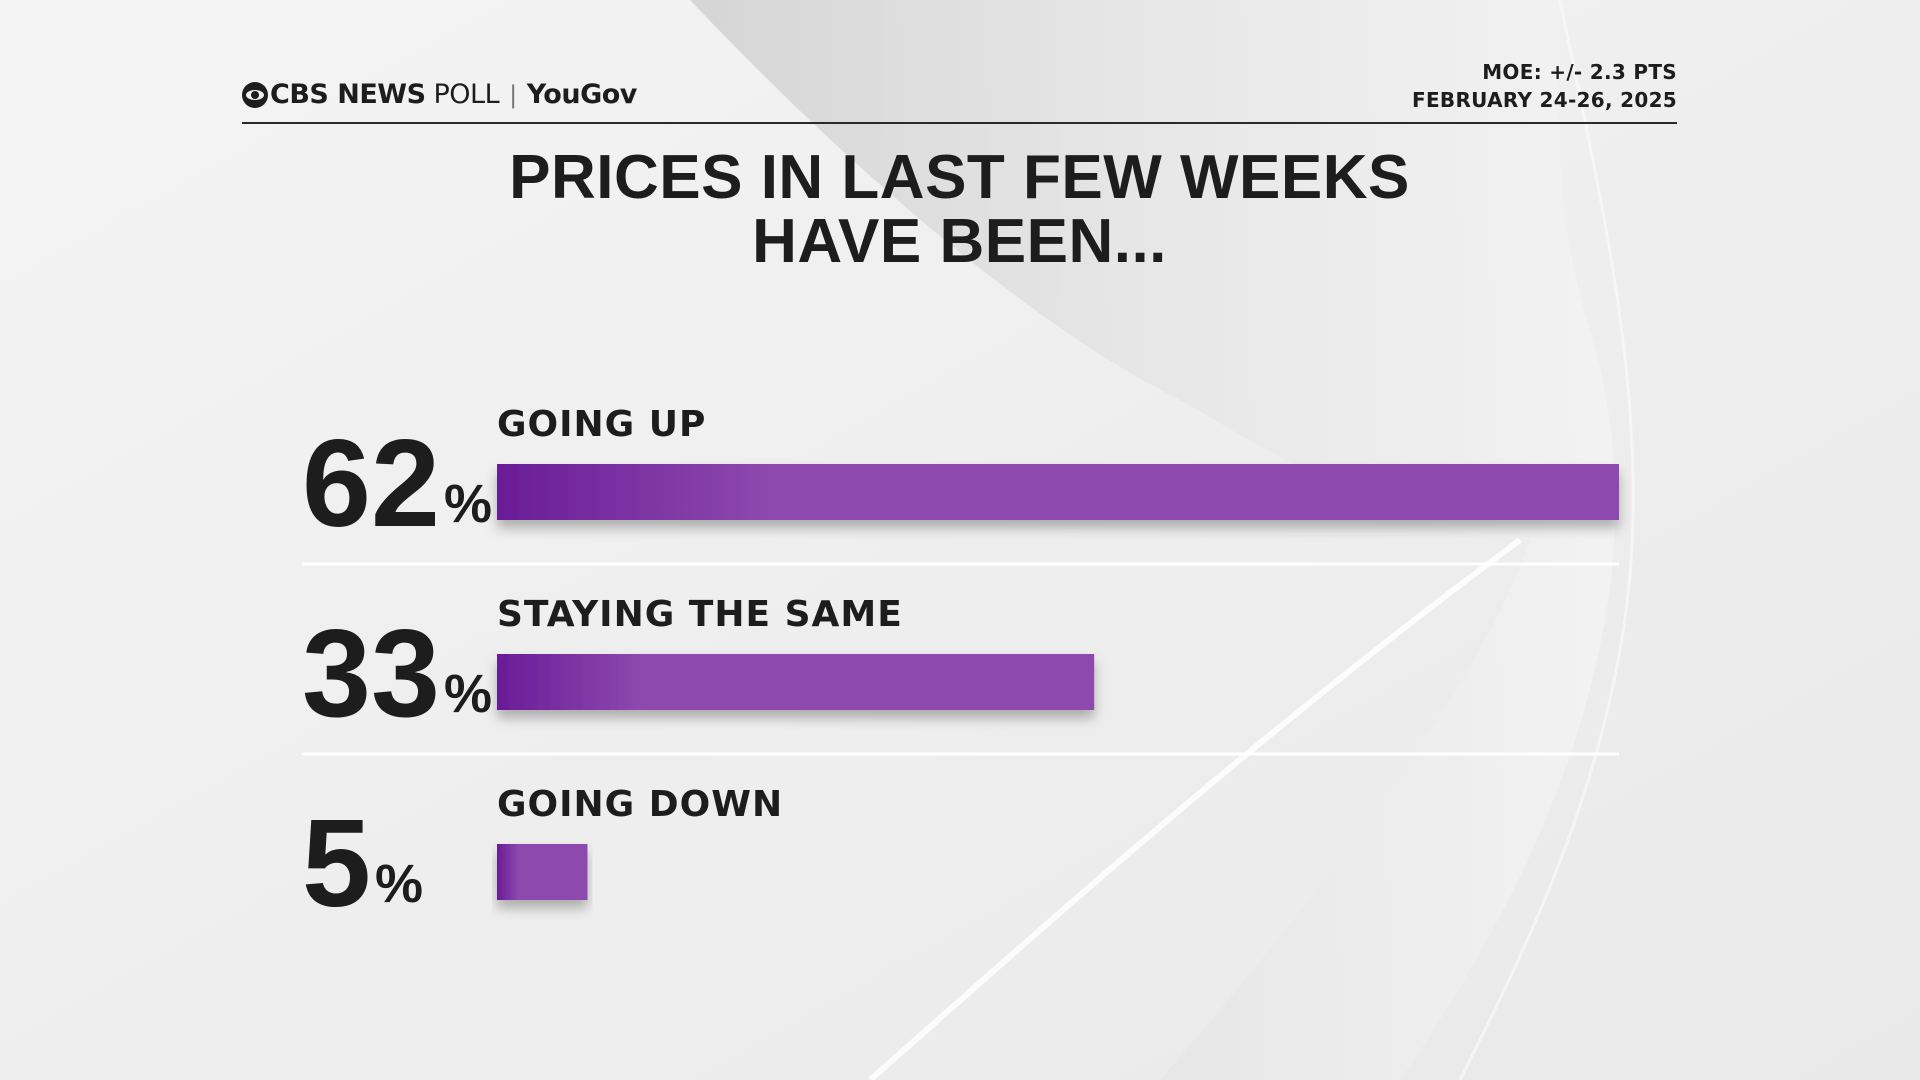  Describe the element at coordinates (700, 614) in the screenshot. I see `category-label: STAYING THE SAME` at that location.